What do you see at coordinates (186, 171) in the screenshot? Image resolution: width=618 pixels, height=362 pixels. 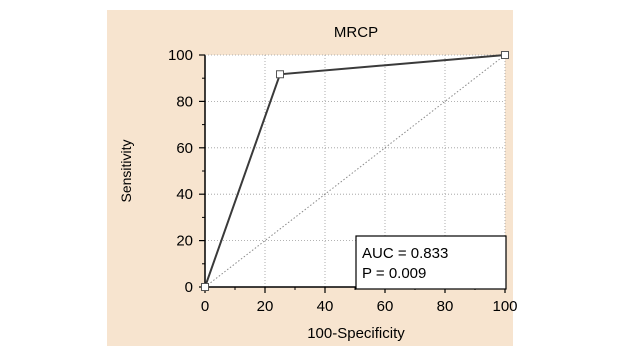 I see `y-axis-ticks: 0 20 40 60 80 100` at bounding box center [186, 171].